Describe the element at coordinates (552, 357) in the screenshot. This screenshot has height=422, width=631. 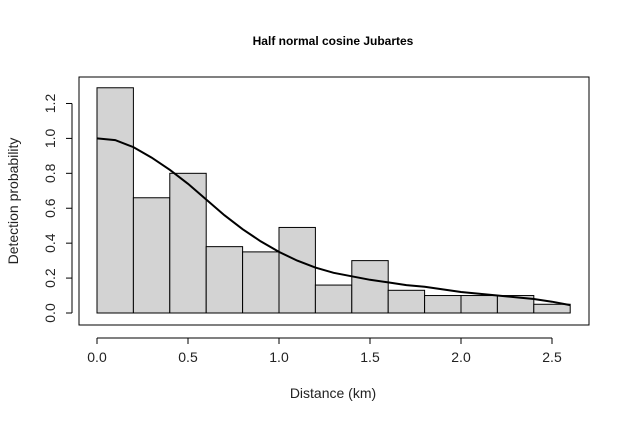
I see `x-tick-label-5: 2.5` at that location.